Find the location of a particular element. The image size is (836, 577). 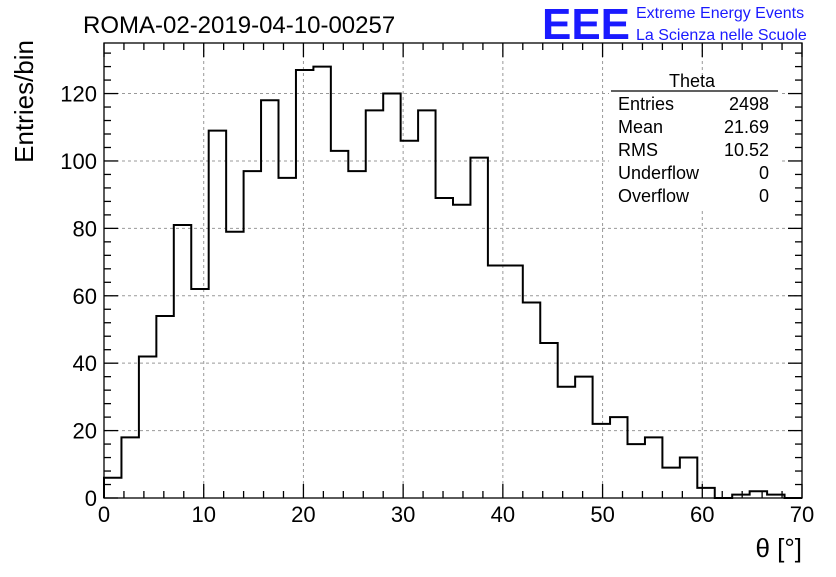

stats-title: Theta is located at coordinates (692, 81).